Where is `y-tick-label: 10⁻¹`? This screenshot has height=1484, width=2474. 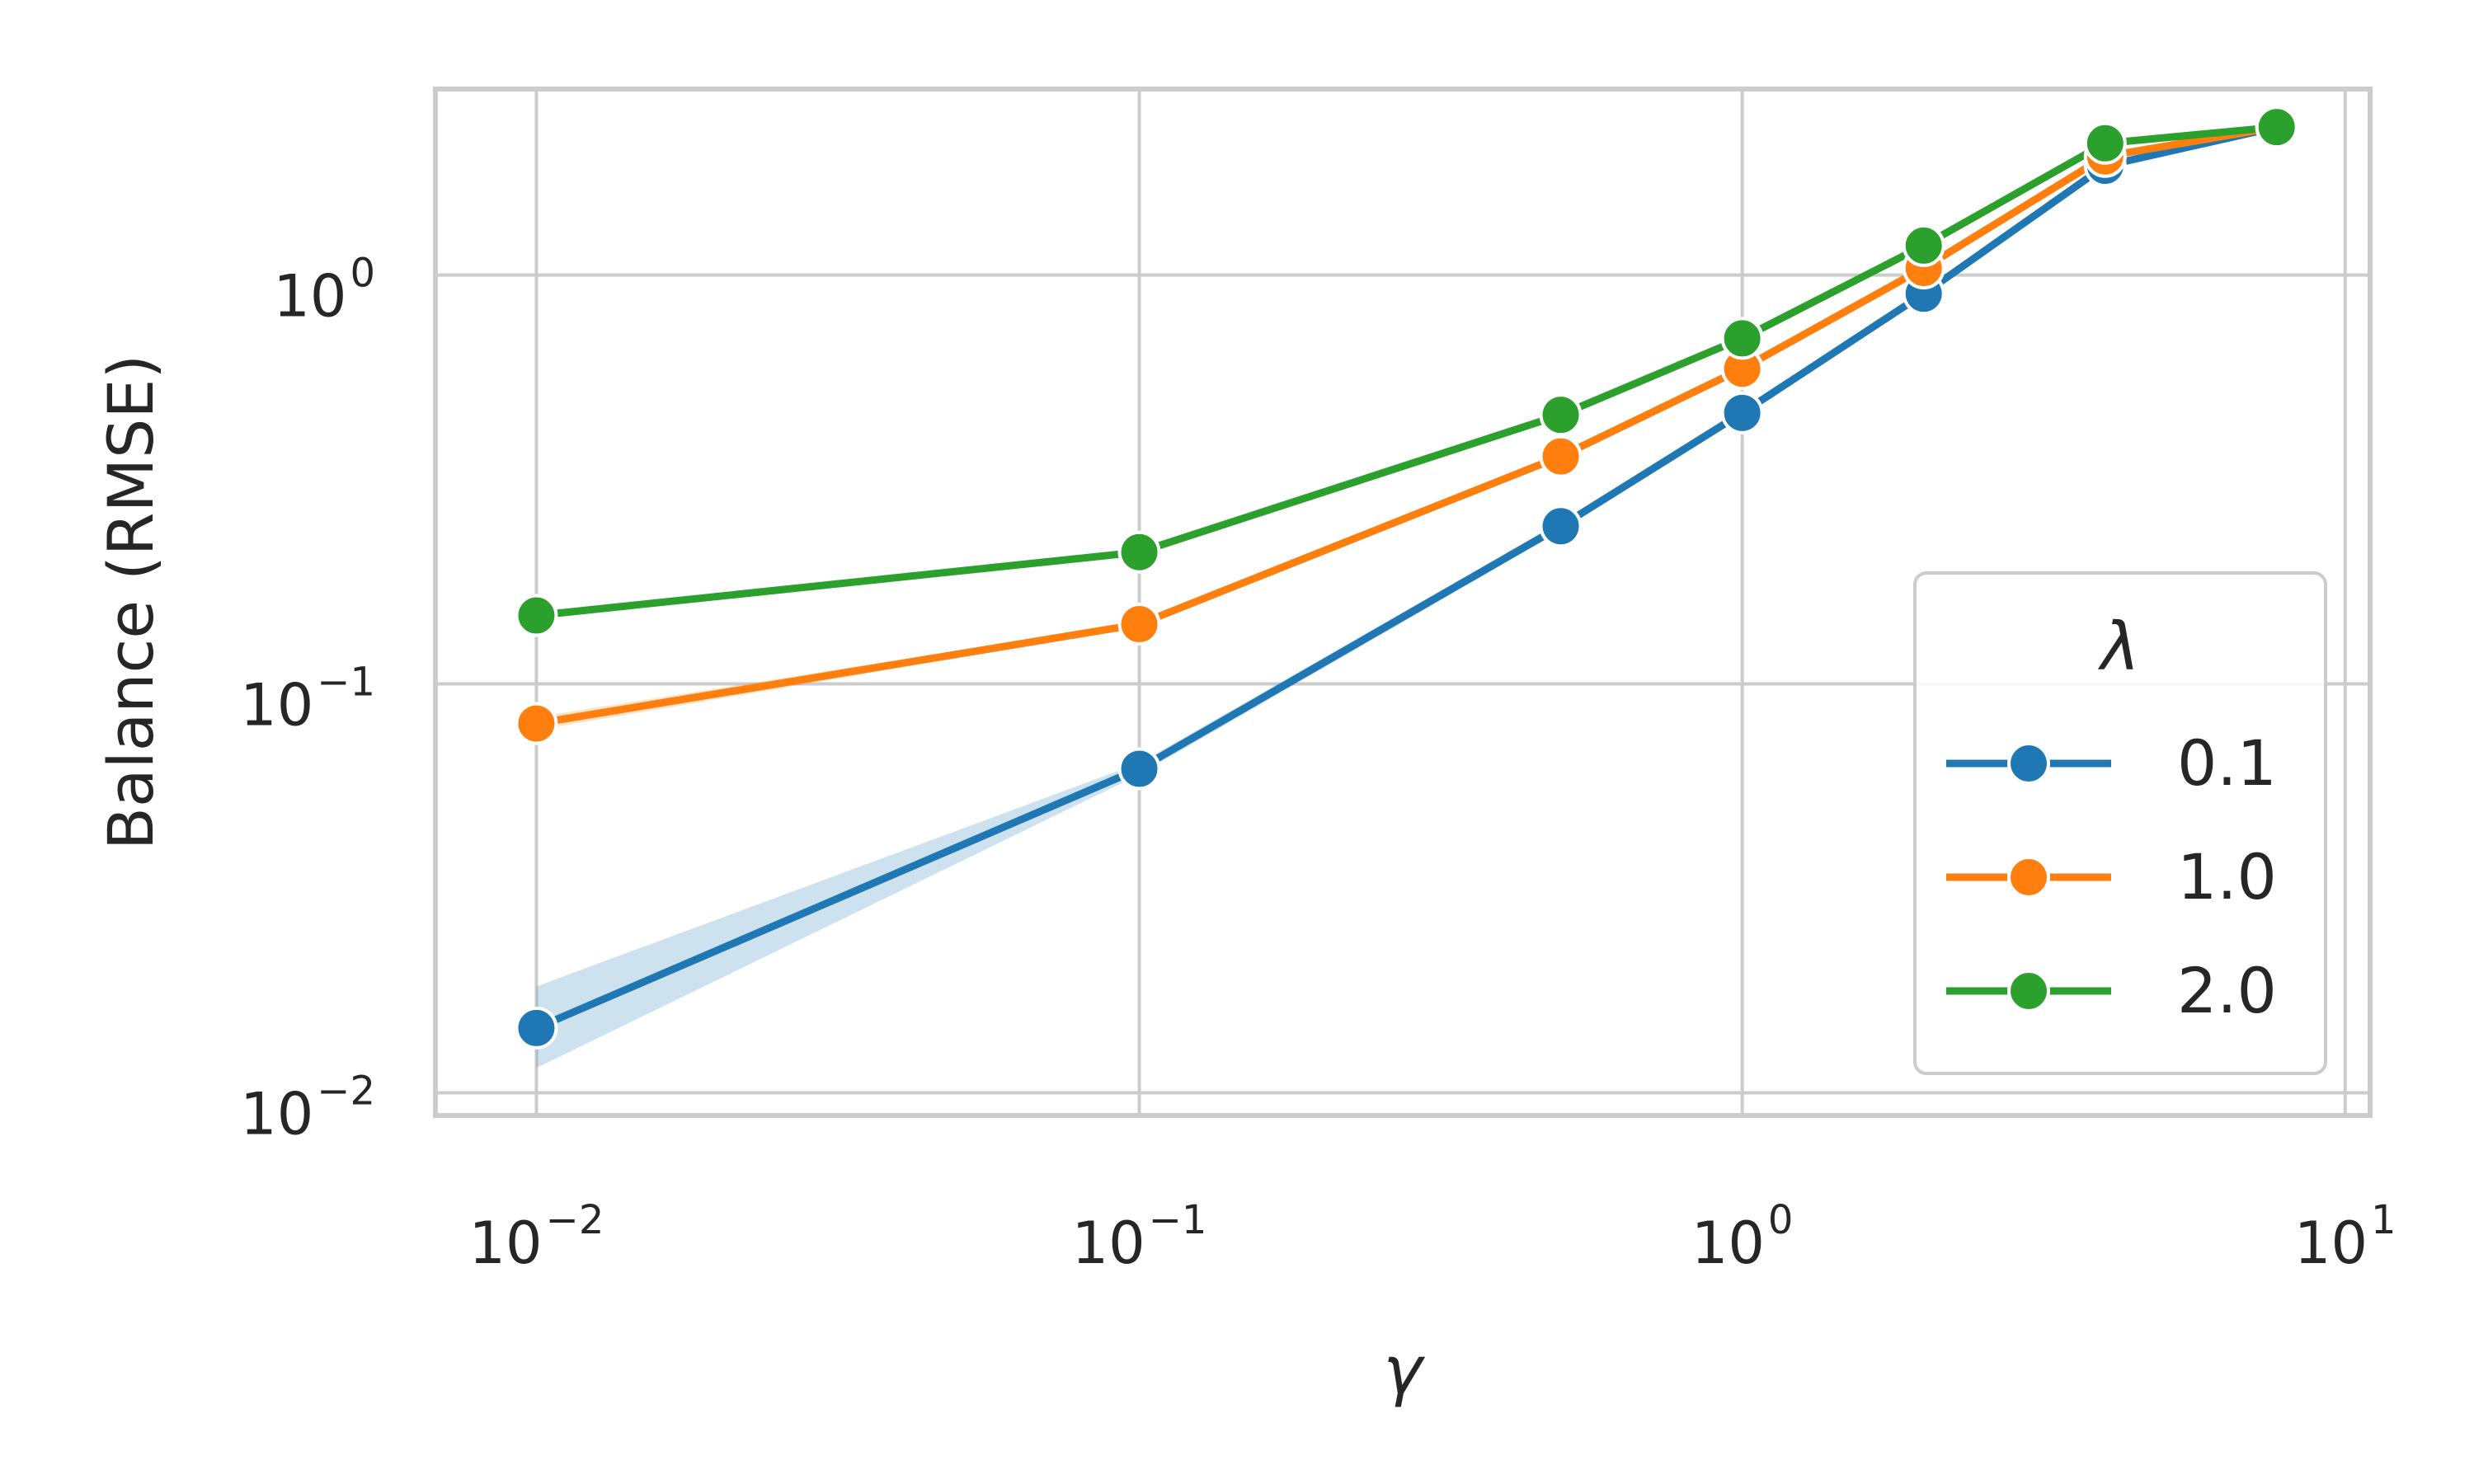
y-tick-label: 10⁻¹ is located at coordinates (307, 700).